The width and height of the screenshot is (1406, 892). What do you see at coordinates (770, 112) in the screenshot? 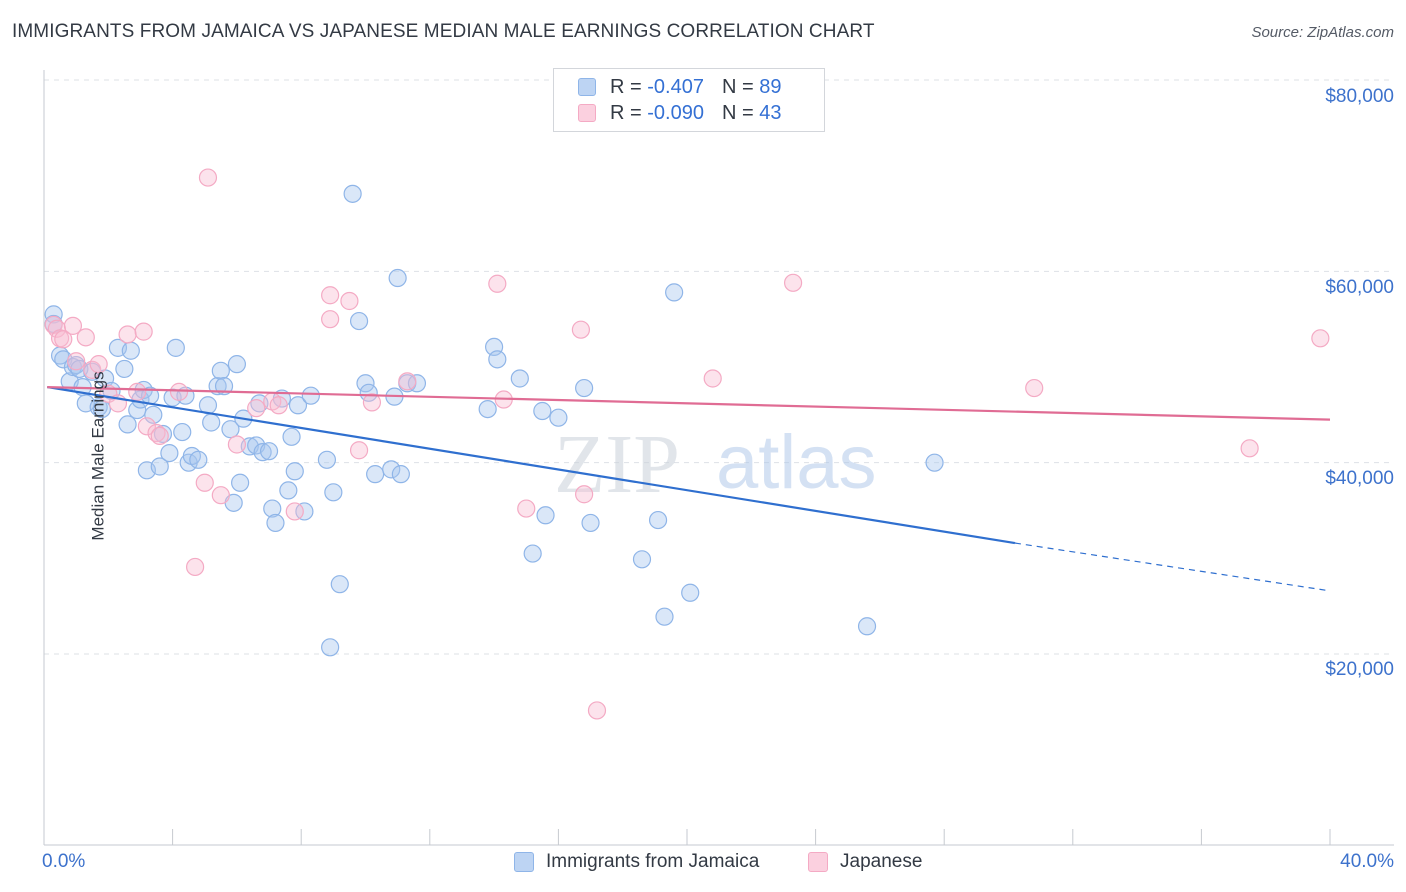
I see `legend-n-value: 43` at bounding box center [770, 112].